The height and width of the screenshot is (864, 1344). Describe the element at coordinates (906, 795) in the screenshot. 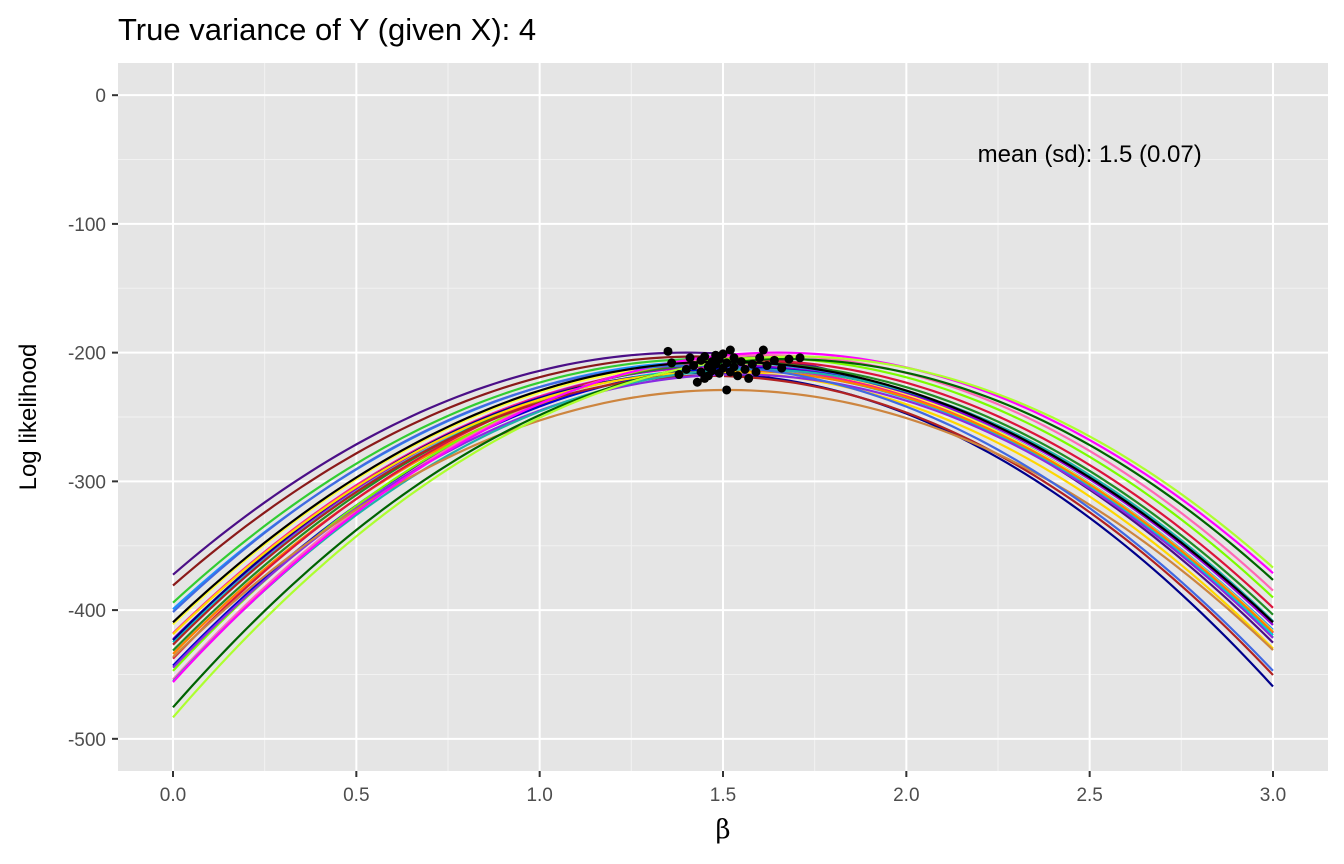

I see `x-tick-label: 2.0` at that location.